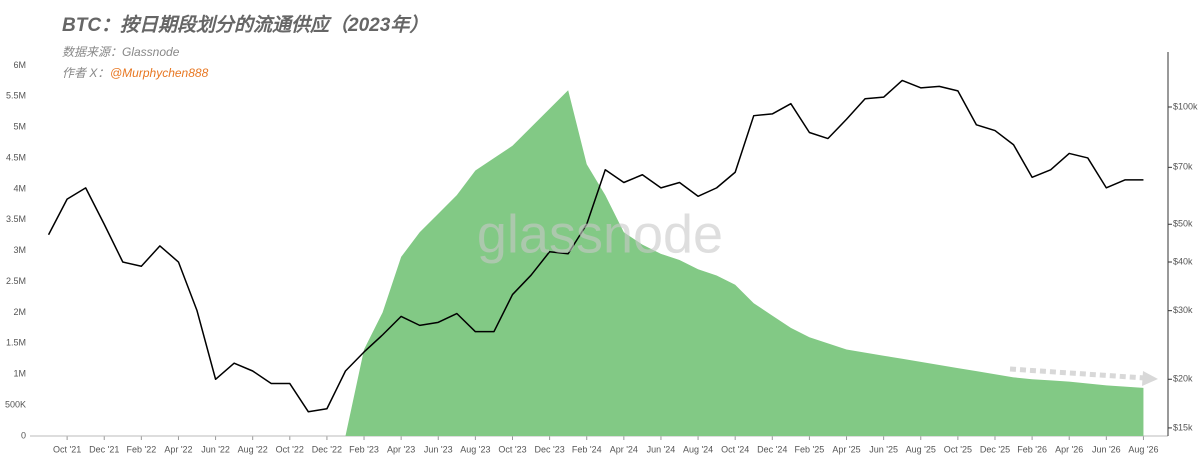 Image resolution: width=1200 pixels, height=474 pixels. What do you see at coordinates (1183, 224) in the screenshot?
I see `y2-tick-label: $50k` at bounding box center [1183, 224].